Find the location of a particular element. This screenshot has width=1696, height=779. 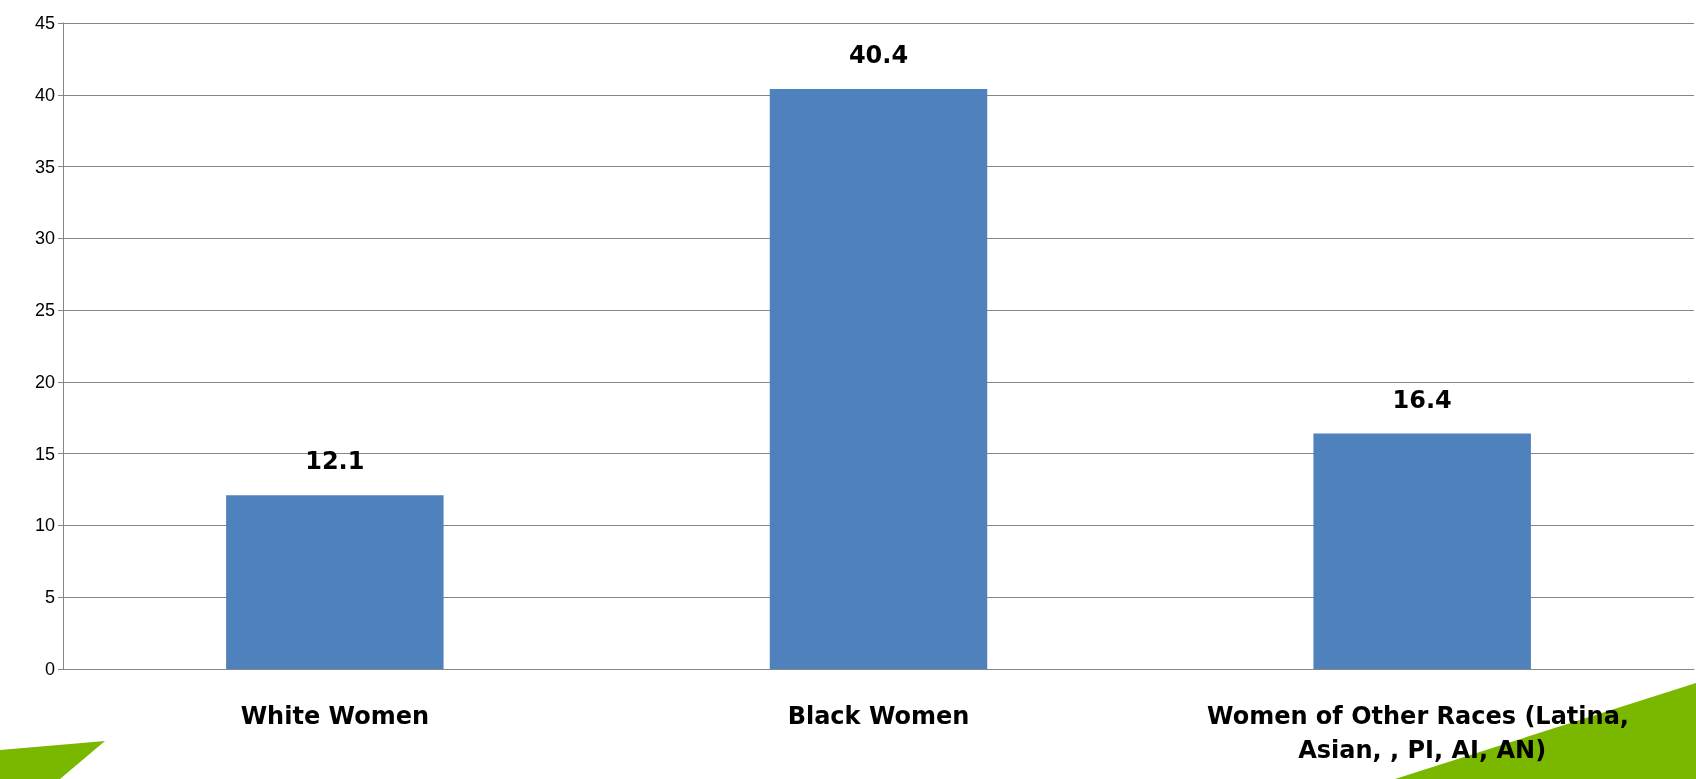

y-tick-label: 15 is located at coordinates (44, 453).